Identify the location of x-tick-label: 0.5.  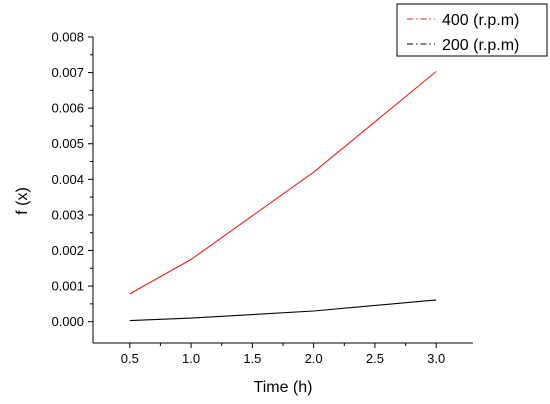
(130, 358).